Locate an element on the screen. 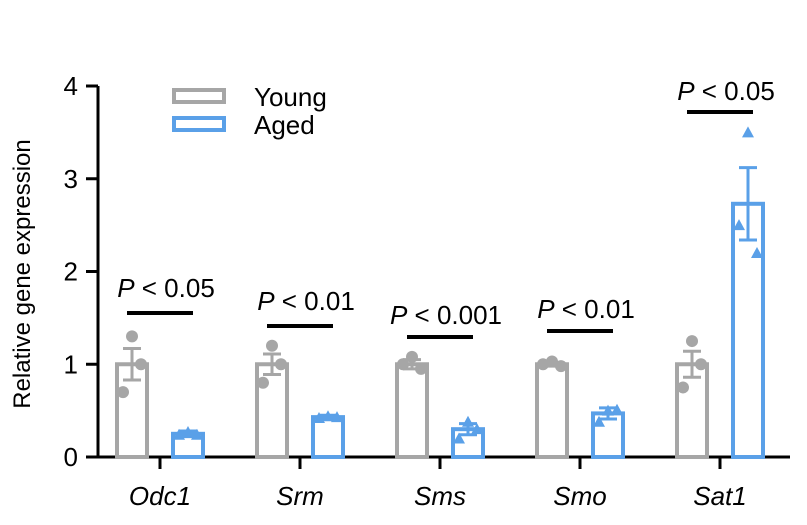  y-tick-label: 0 is located at coordinates (71, 457).